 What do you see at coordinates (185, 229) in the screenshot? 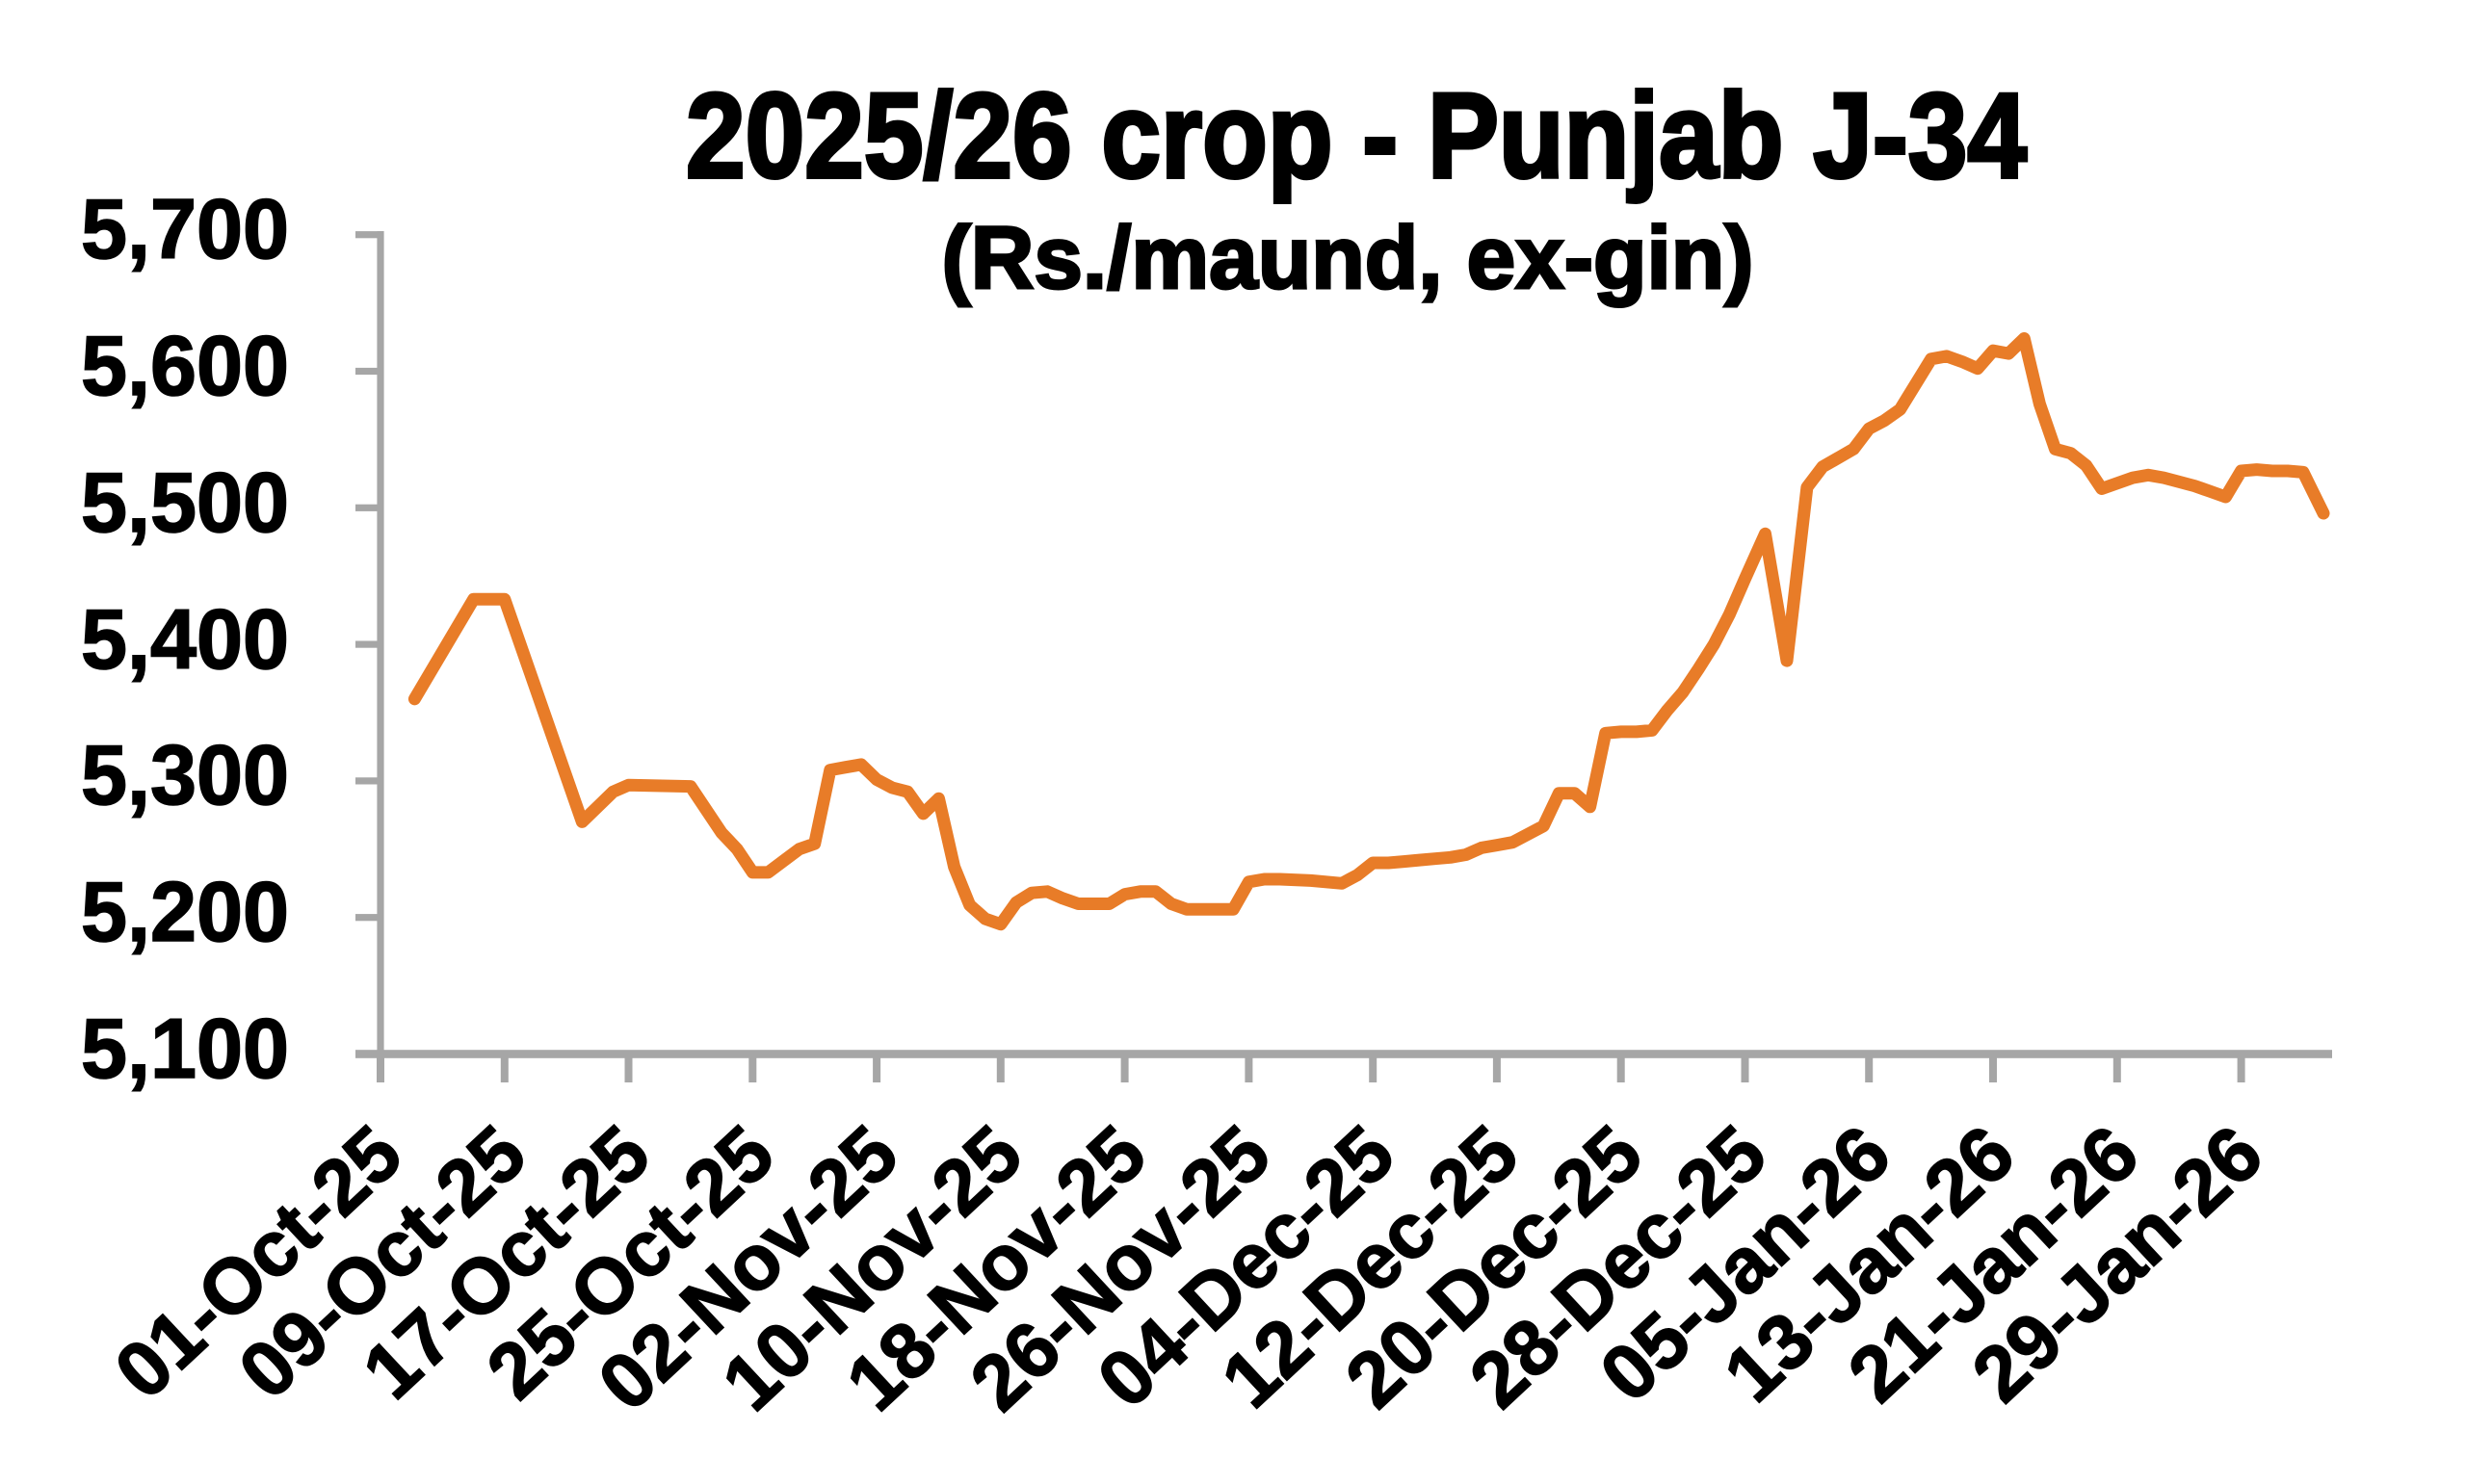
I see `svg-text: 5,700` at bounding box center [185, 229].